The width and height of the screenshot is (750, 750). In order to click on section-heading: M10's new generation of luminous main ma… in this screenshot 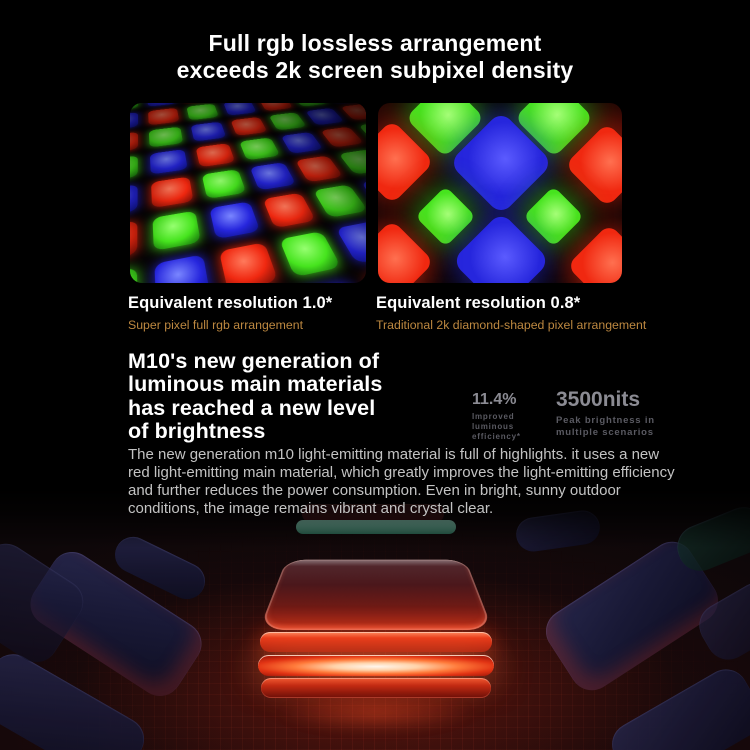, I will do `click(255, 396)`.